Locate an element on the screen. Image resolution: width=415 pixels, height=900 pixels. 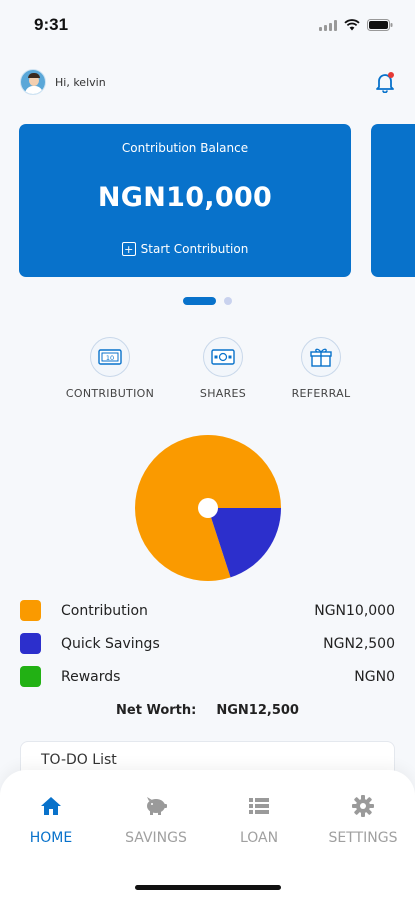
bottom-navigation: HOME SAVINGS LOAN is located at coordinates (207, 835).